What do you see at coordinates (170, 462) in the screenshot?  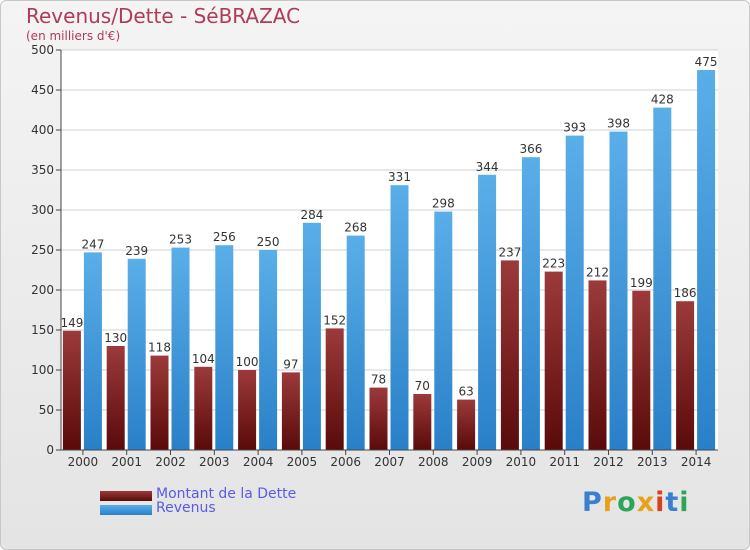 I see `x-tick-label: 2002` at bounding box center [170, 462].